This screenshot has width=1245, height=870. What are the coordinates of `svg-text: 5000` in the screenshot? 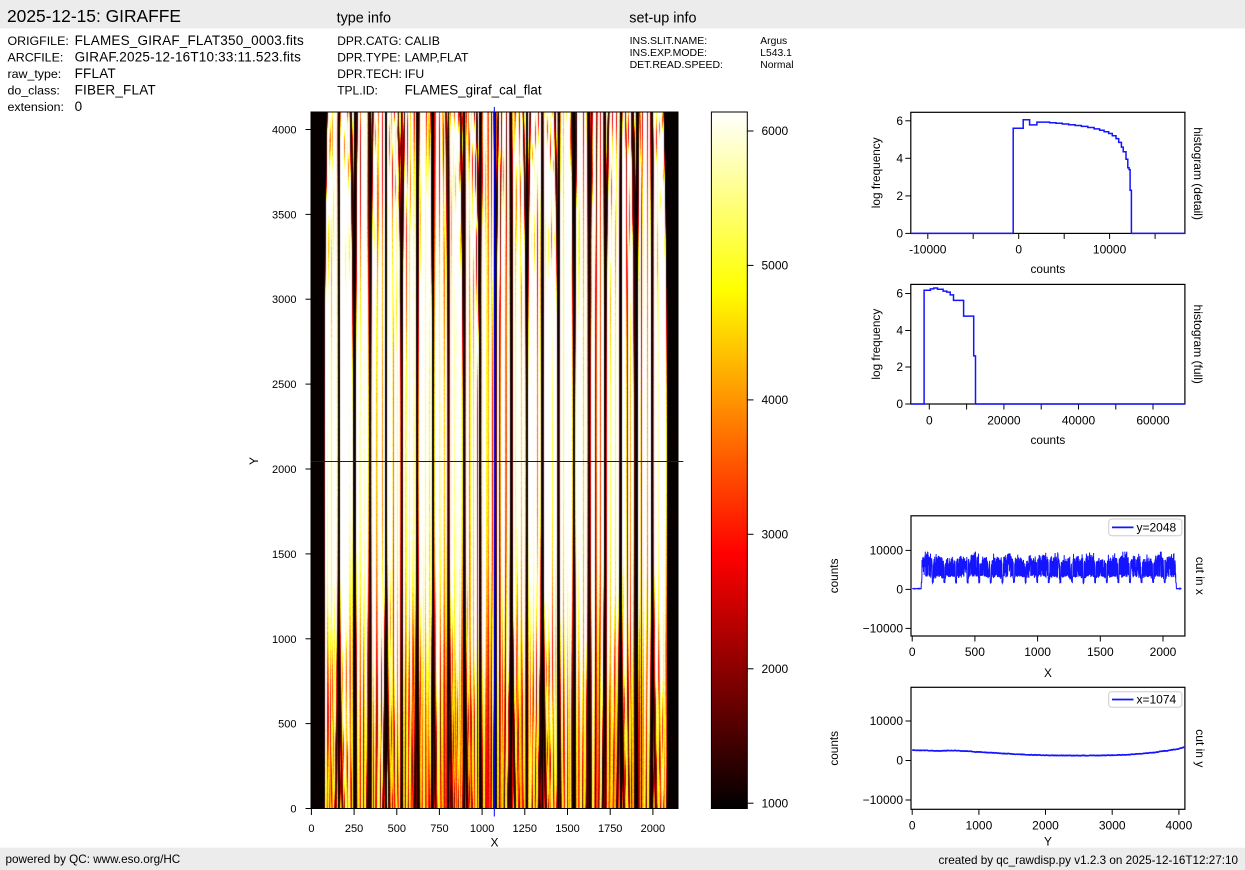 It's located at (775, 266).